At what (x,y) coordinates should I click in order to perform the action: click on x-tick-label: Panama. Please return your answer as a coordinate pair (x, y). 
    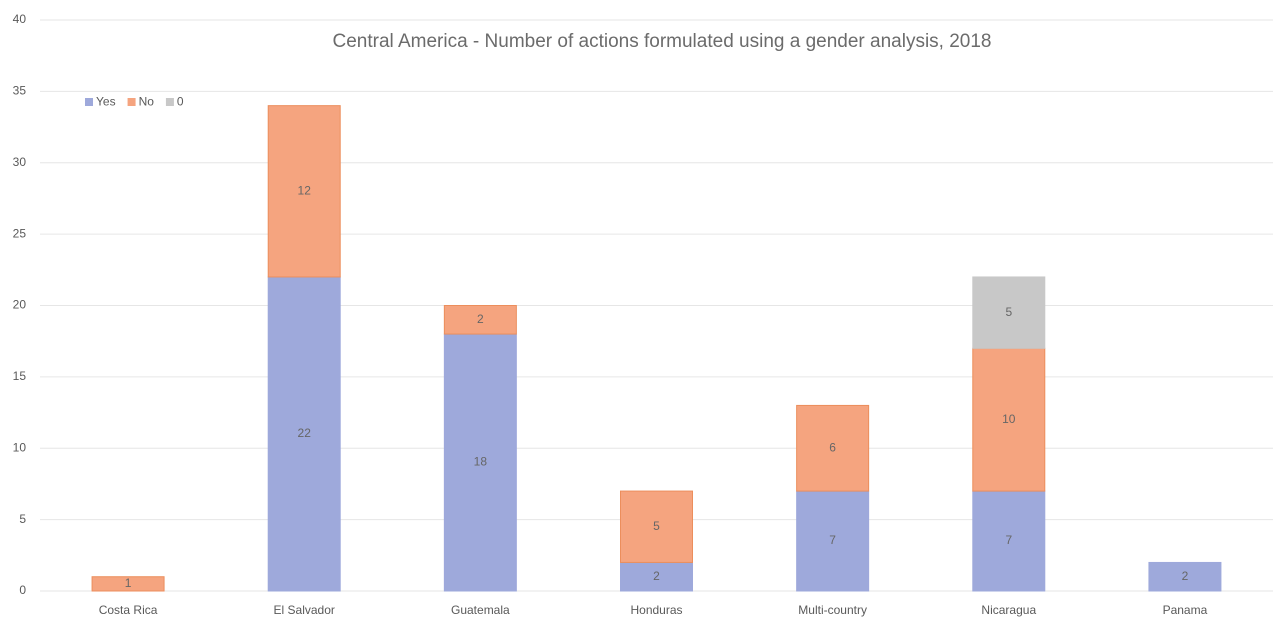
    Looking at the image, I should click on (1185, 610).